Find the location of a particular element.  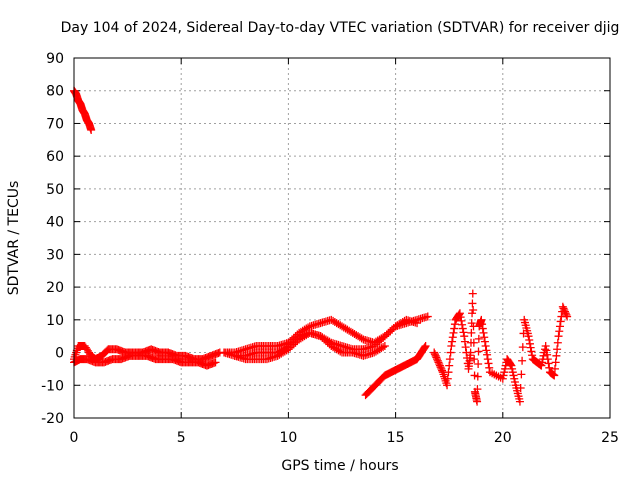

y-tick-label: 90 is located at coordinates (55, 59).